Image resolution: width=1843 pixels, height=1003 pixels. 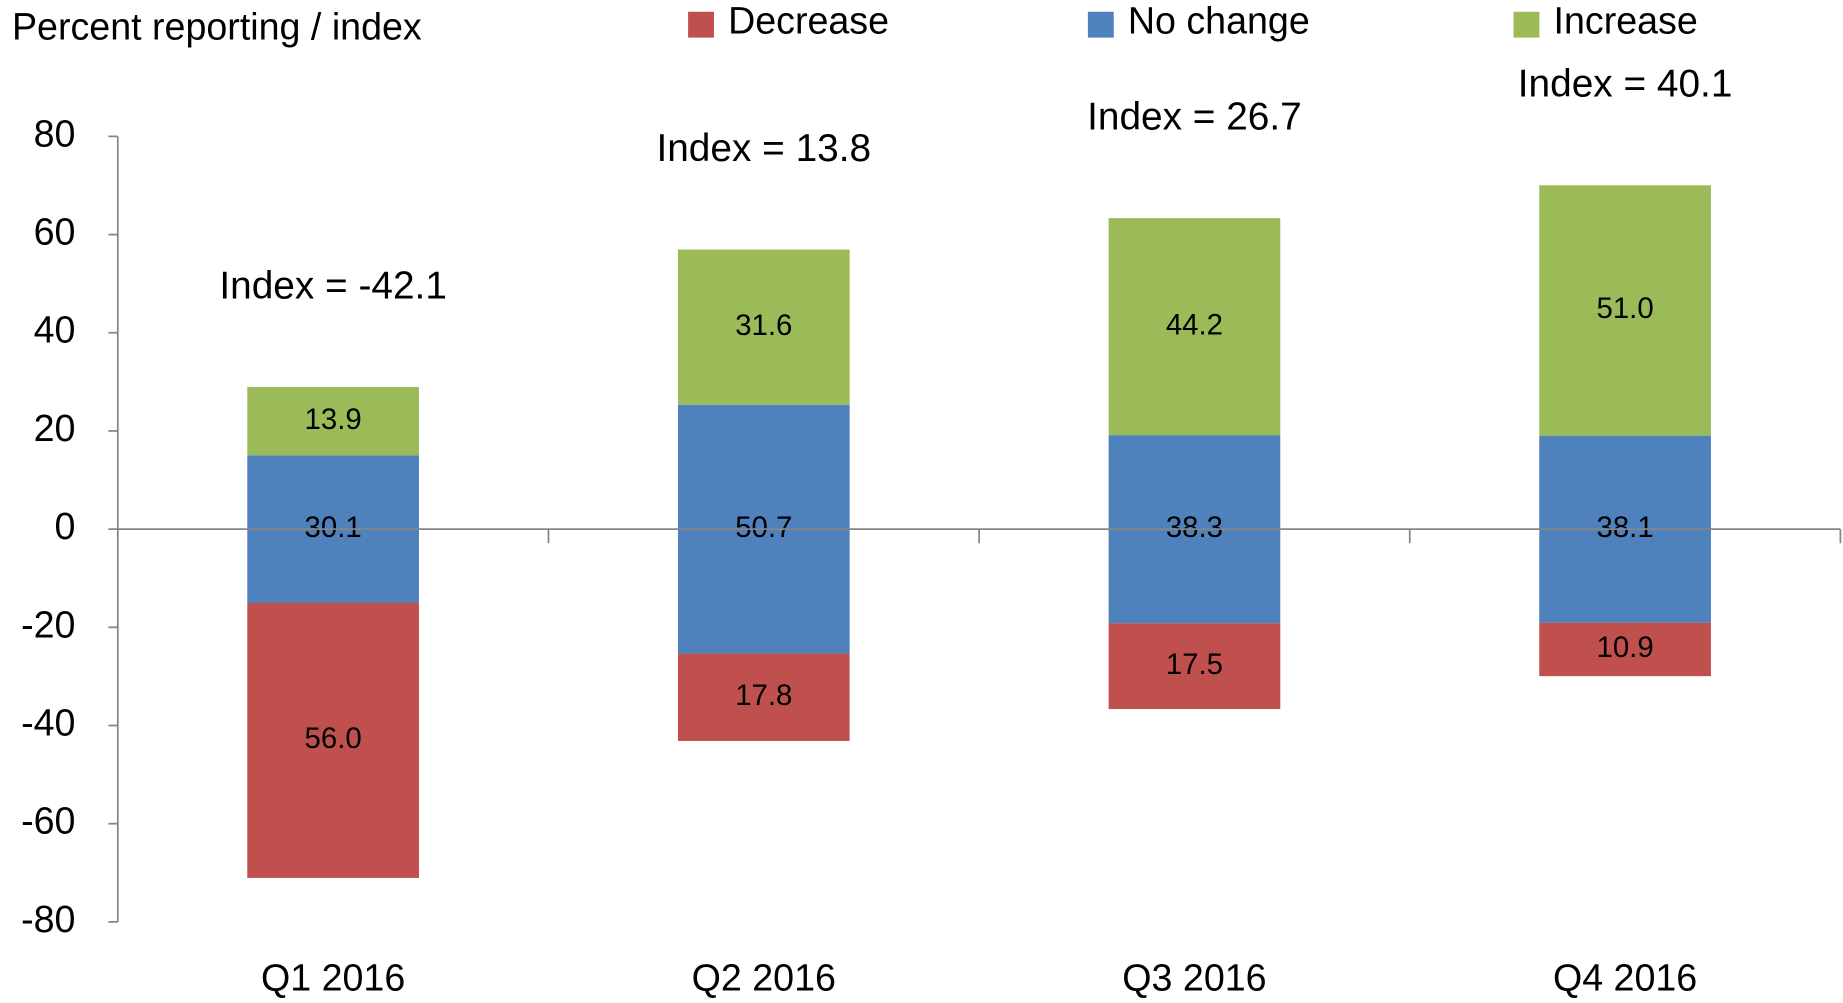 What do you see at coordinates (48, 919) in the screenshot?
I see `y-tick-label: -80` at bounding box center [48, 919].